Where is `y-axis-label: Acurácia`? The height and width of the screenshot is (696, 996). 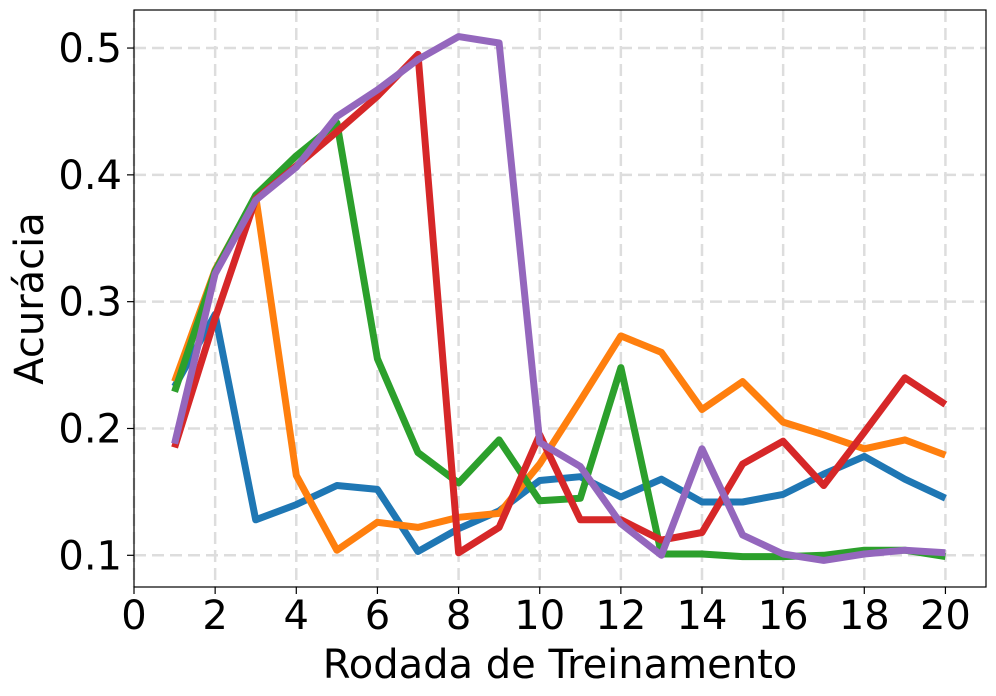
y-axis-label: Acurácia is located at coordinates (30, 298).